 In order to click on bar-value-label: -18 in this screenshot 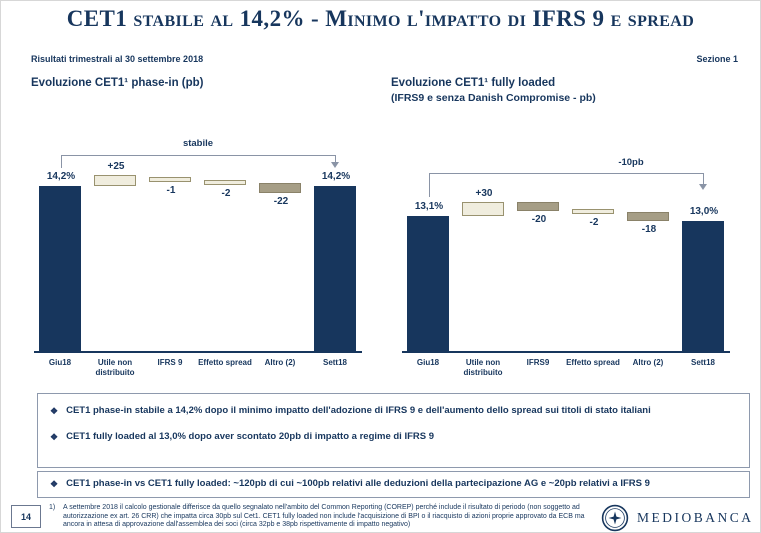, I will do `click(649, 229)`.